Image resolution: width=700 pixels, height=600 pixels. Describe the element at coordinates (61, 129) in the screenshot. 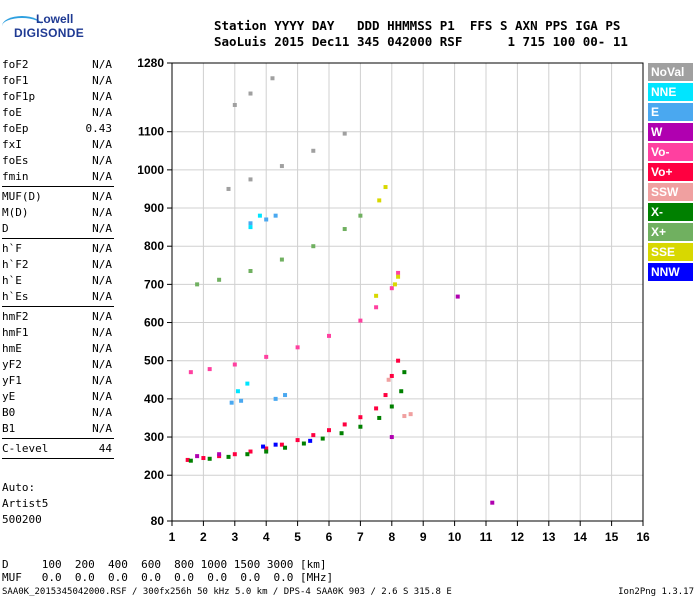

I see `param-row: foEp 0.43` at that location.